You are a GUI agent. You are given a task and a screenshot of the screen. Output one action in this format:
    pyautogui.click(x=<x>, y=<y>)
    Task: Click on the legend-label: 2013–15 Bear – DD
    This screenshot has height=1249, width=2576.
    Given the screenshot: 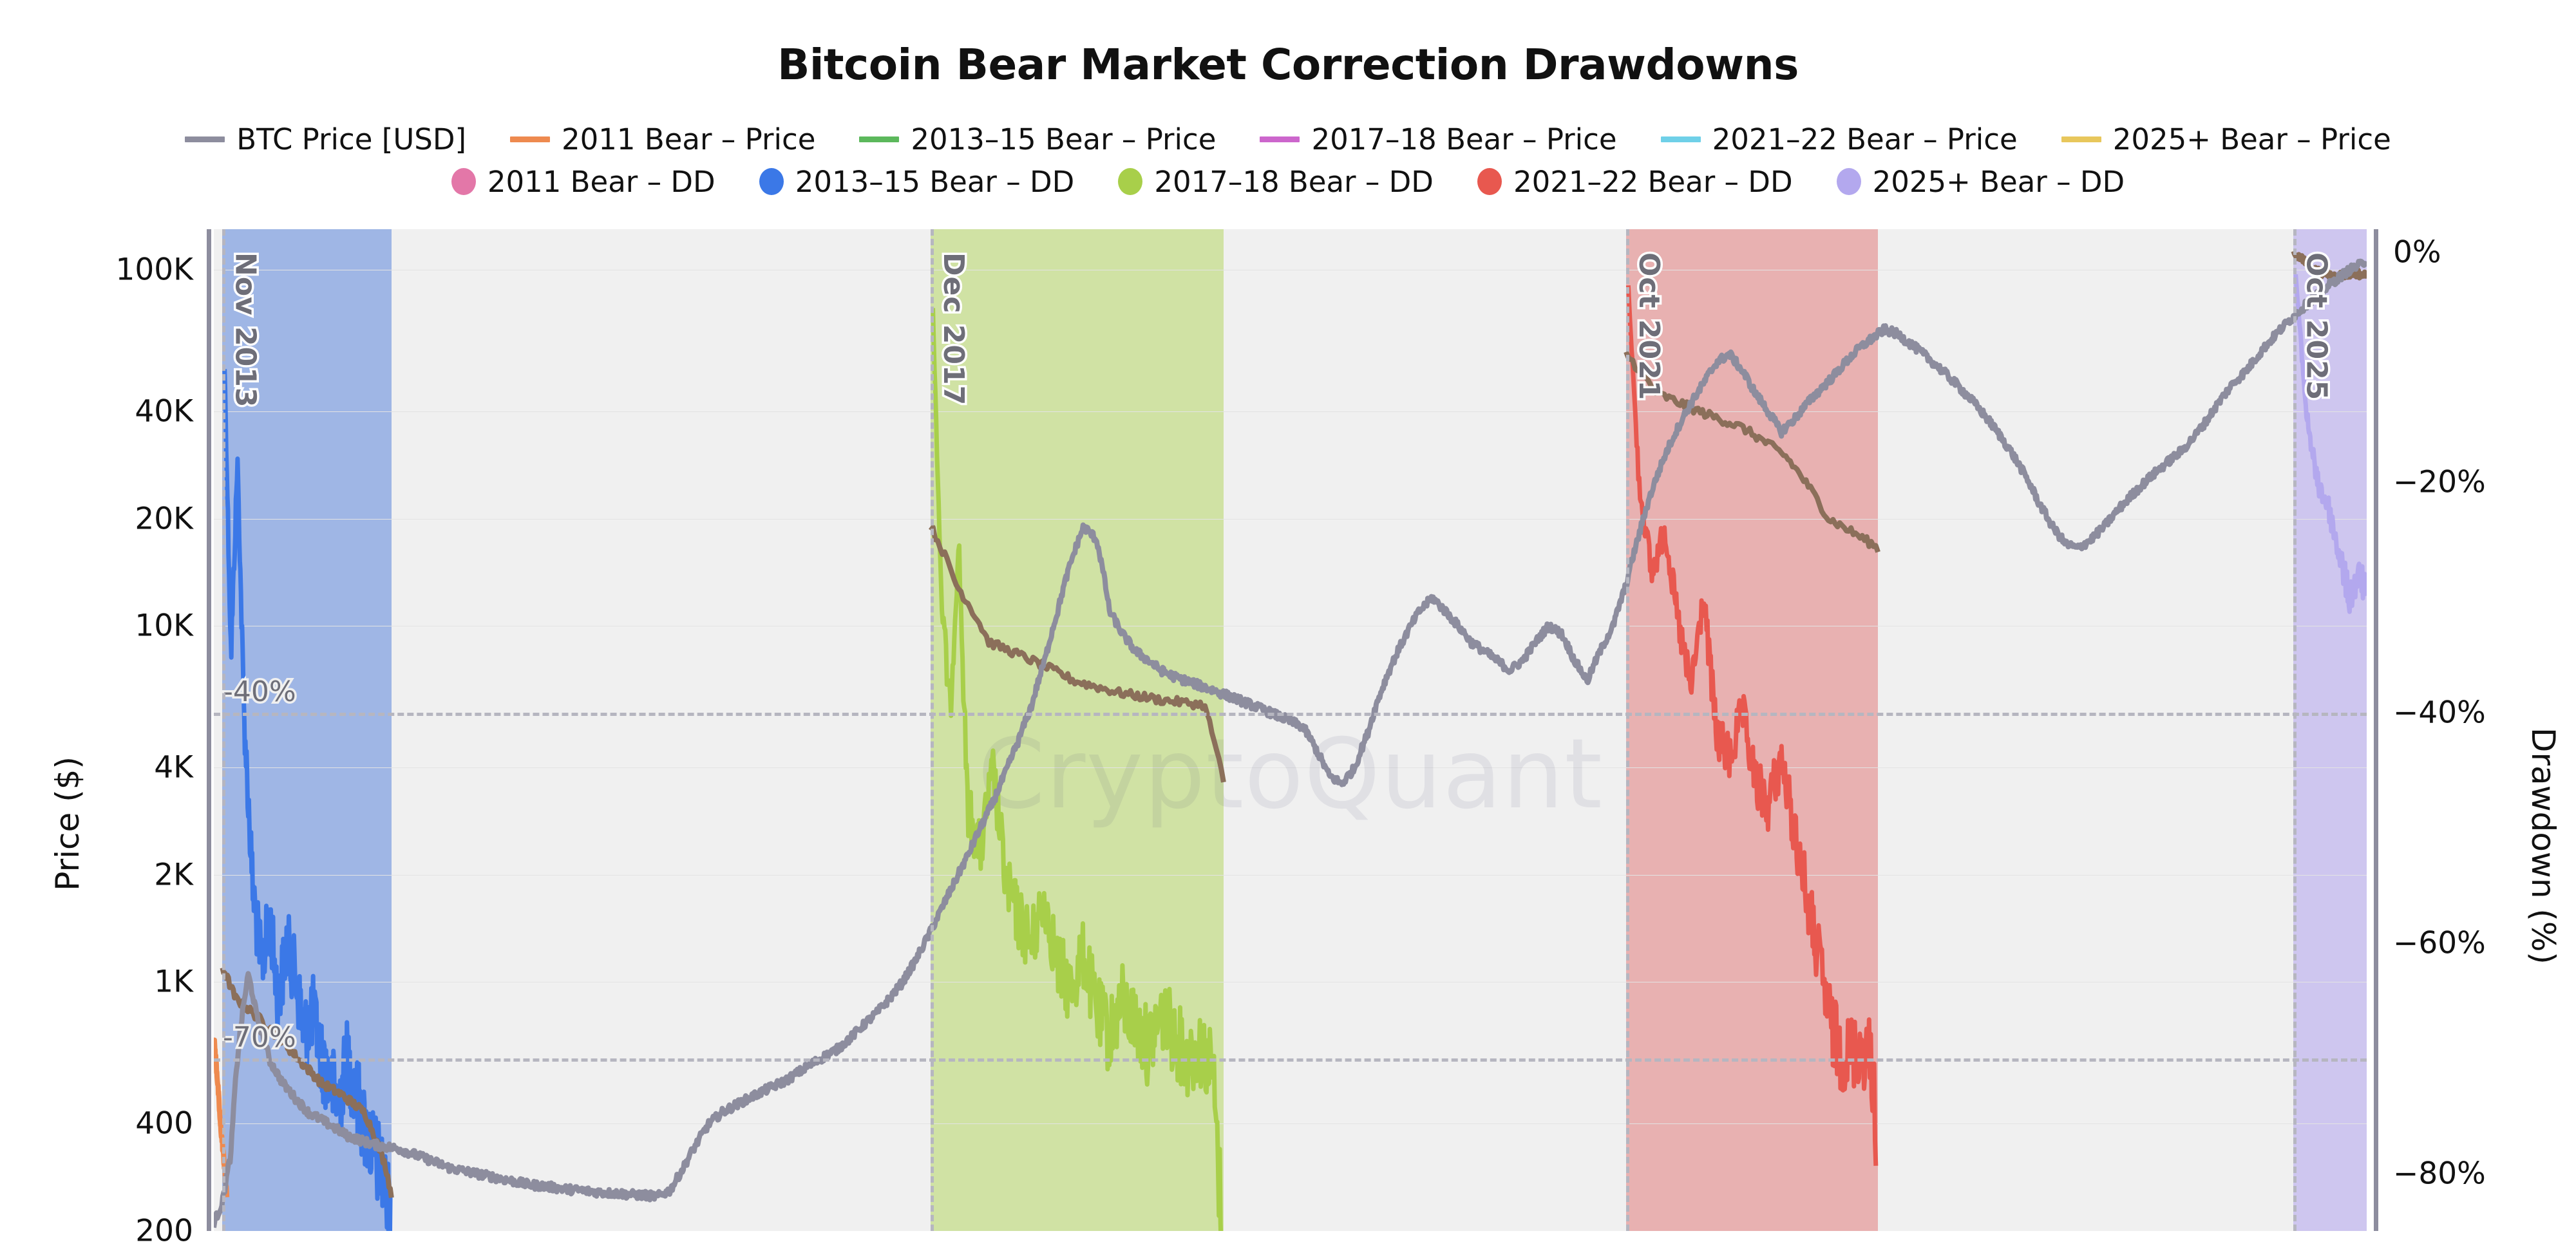 What is the action you would take?
    pyautogui.click(x=935, y=181)
    